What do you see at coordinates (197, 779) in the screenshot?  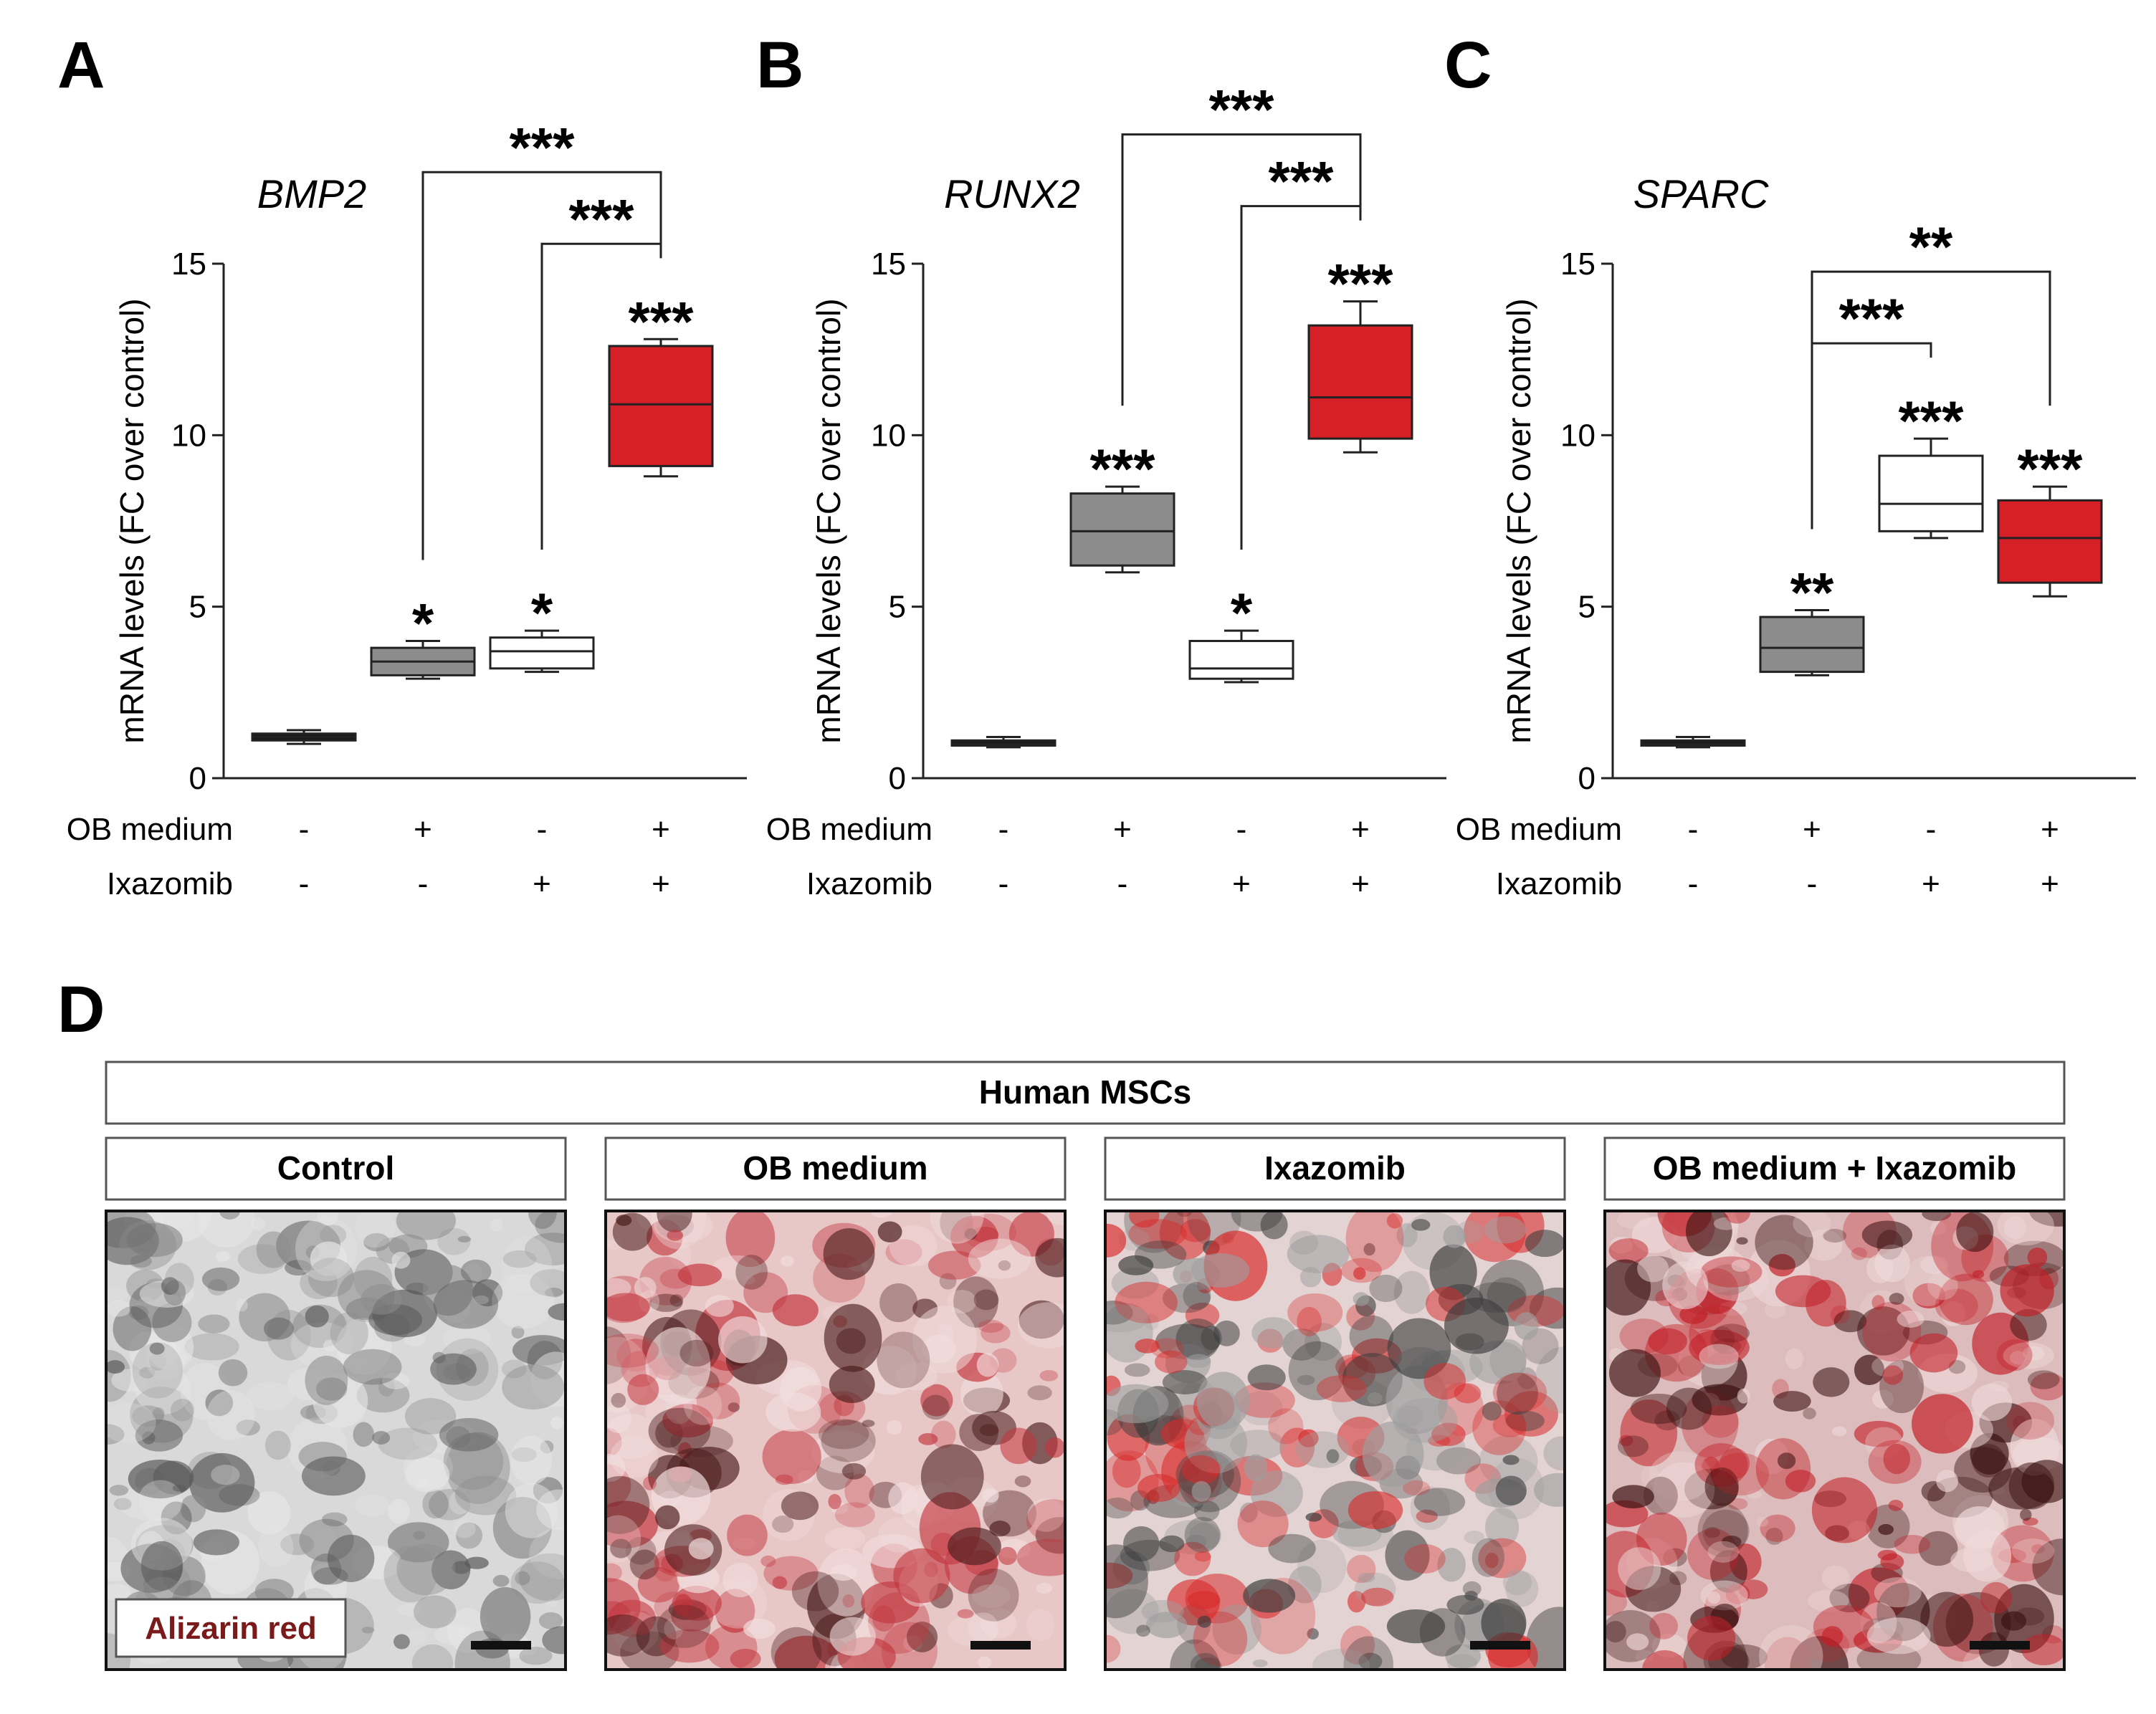 I see `y-tick-label: 0` at bounding box center [197, 779].